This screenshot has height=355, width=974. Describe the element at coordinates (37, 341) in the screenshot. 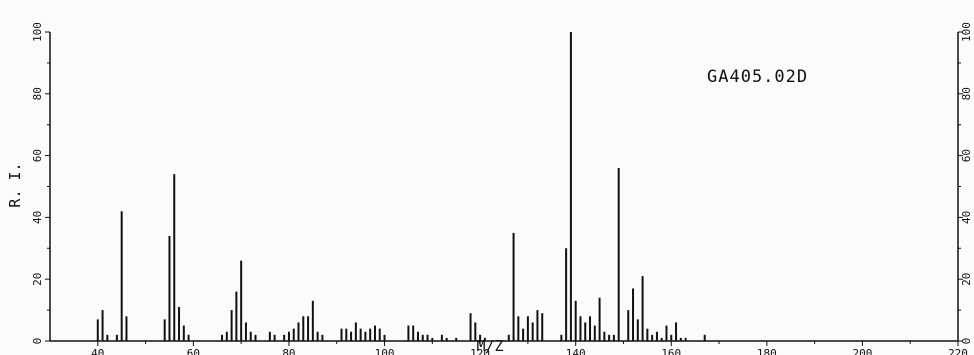

I see `y-tick-label: 0` at that location.